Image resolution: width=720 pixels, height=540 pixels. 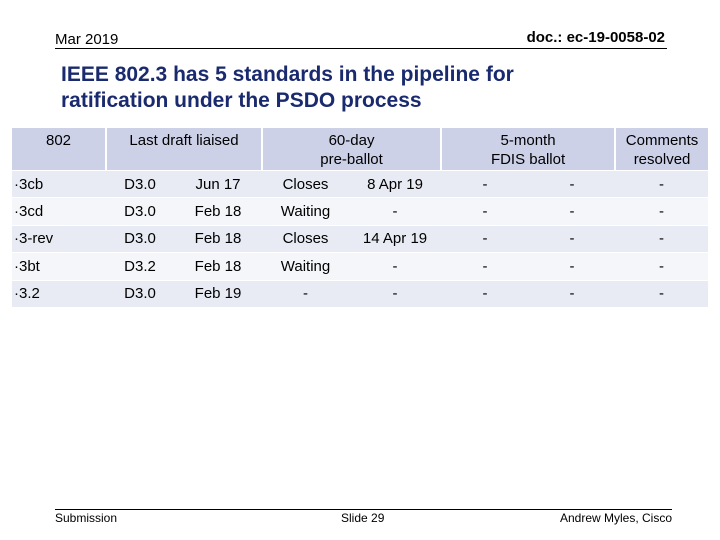 I want to click on header-divider, so click(x=361, y=48).